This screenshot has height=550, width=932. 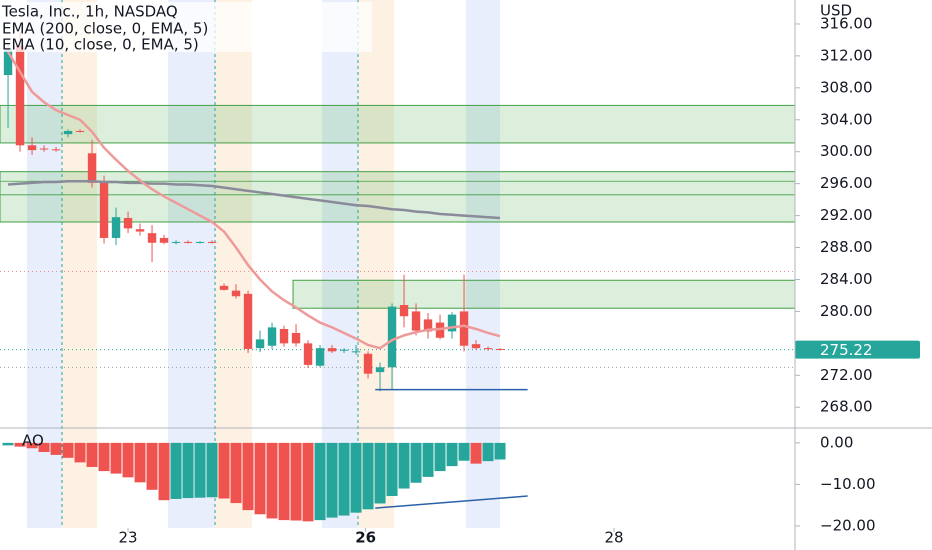 What do you see at coordinates (254, 200) in the screenshot?
I see `ema-line` at bounding box center [254, 200].